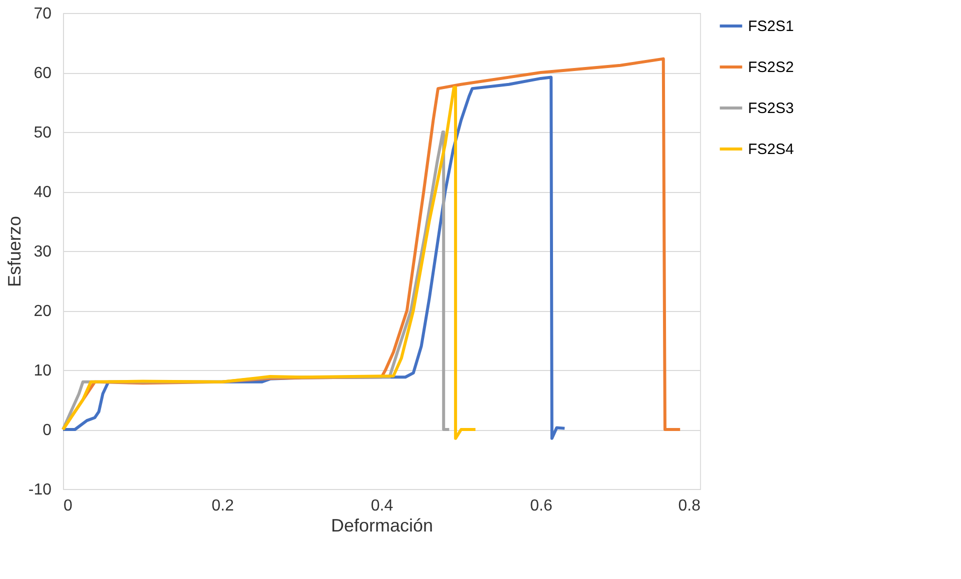 The height and width of the screenshot is (579, 961). Describe the element at coordinates (40, 490) in the screenshot. I see `y-tick-label: -10` at that location.